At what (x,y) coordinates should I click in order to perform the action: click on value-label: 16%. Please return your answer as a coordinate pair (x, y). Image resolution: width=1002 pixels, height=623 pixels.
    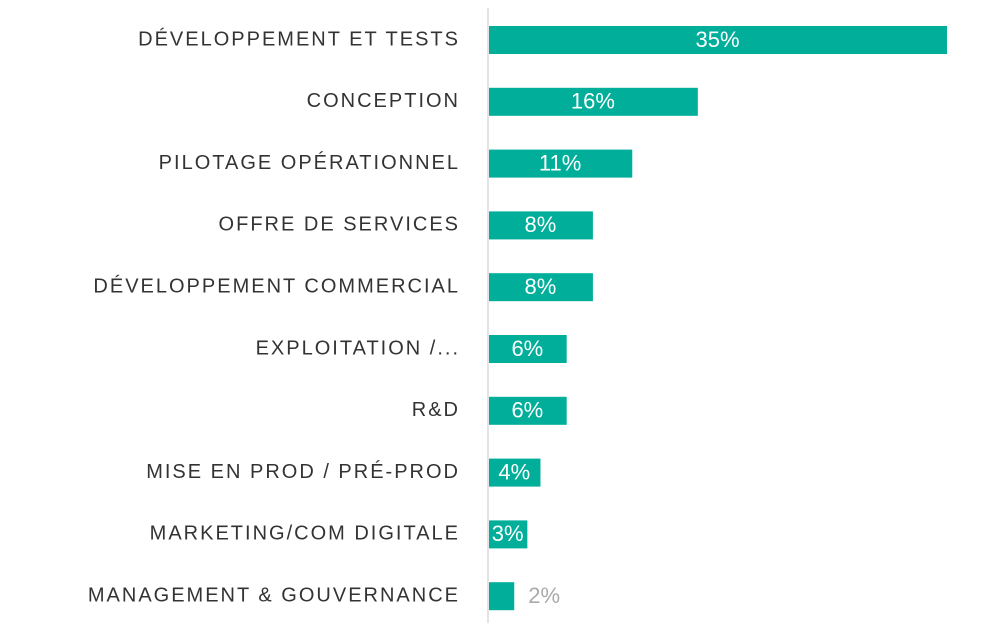
    Looking at the image, I should click on (593, 101).